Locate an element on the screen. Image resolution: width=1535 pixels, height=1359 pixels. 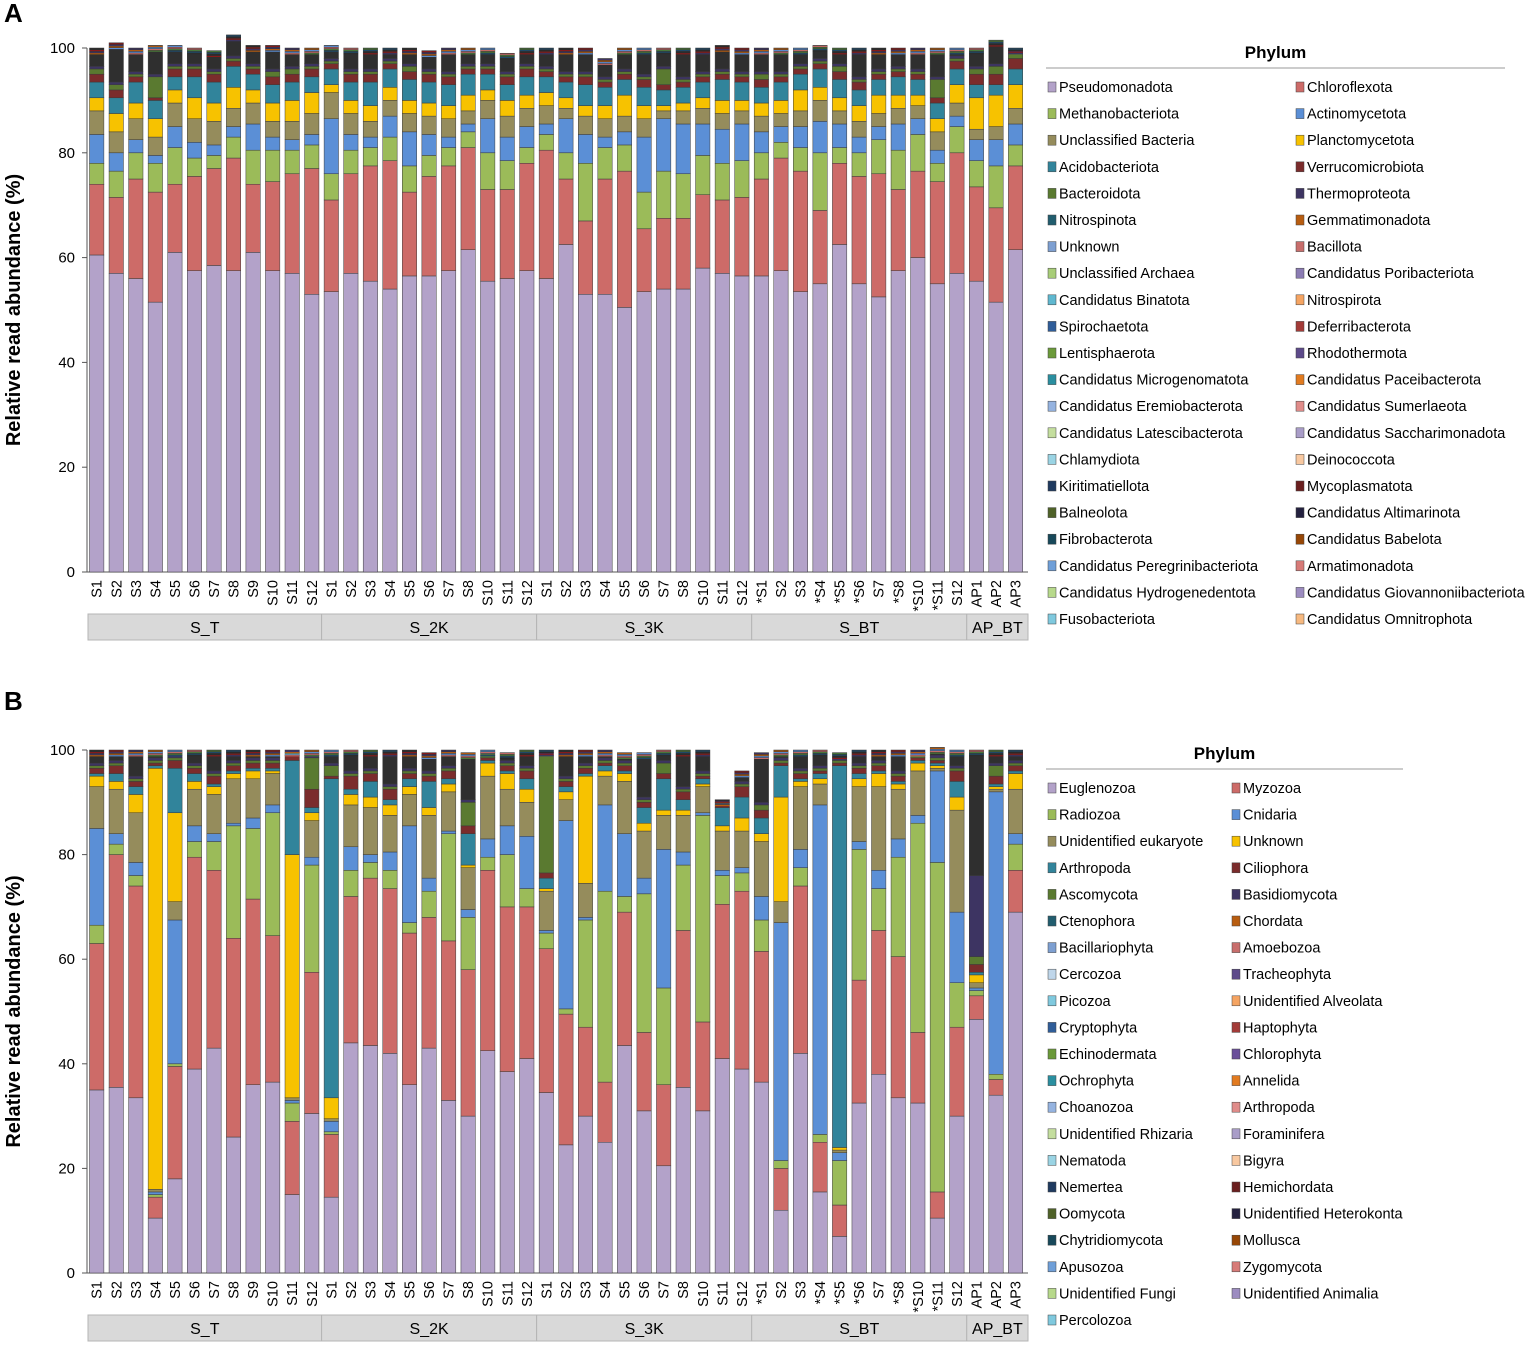
legend-item: Nematoda is located at coordinates (1093, 1161).